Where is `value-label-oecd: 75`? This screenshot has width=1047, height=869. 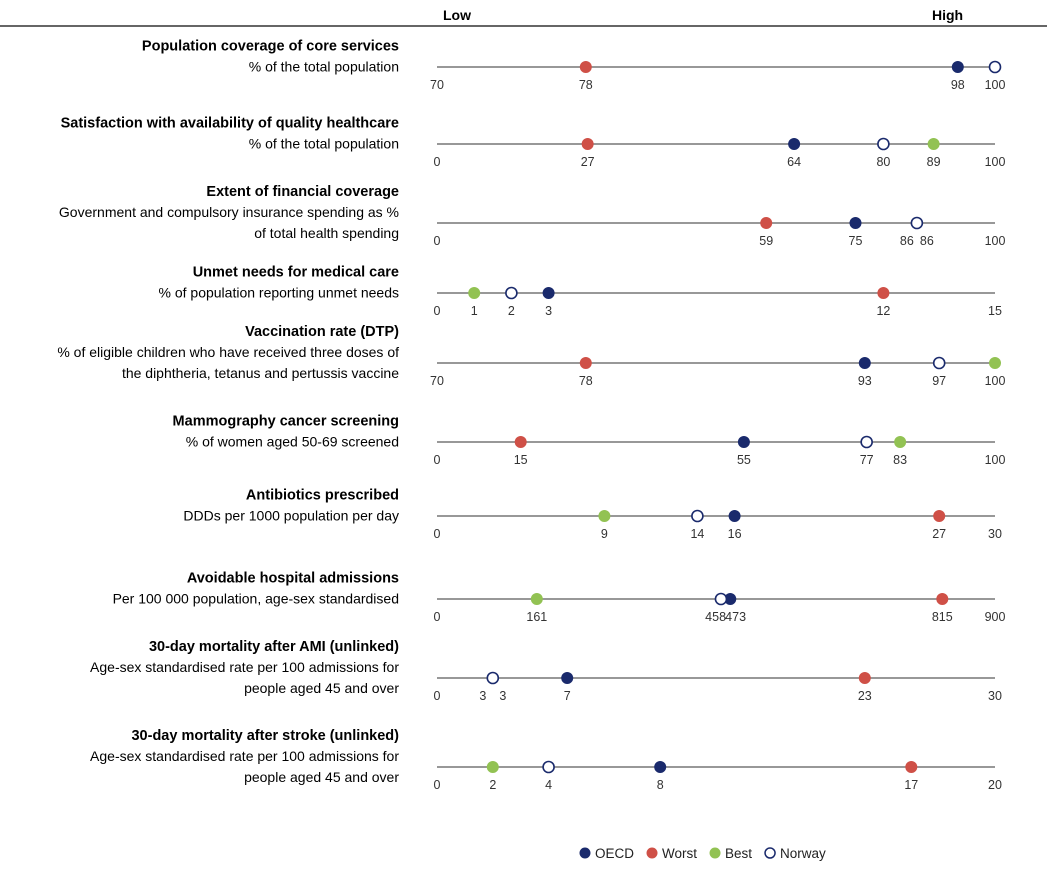
value-label-oecd: 75 is located at coordinates (856, 241).